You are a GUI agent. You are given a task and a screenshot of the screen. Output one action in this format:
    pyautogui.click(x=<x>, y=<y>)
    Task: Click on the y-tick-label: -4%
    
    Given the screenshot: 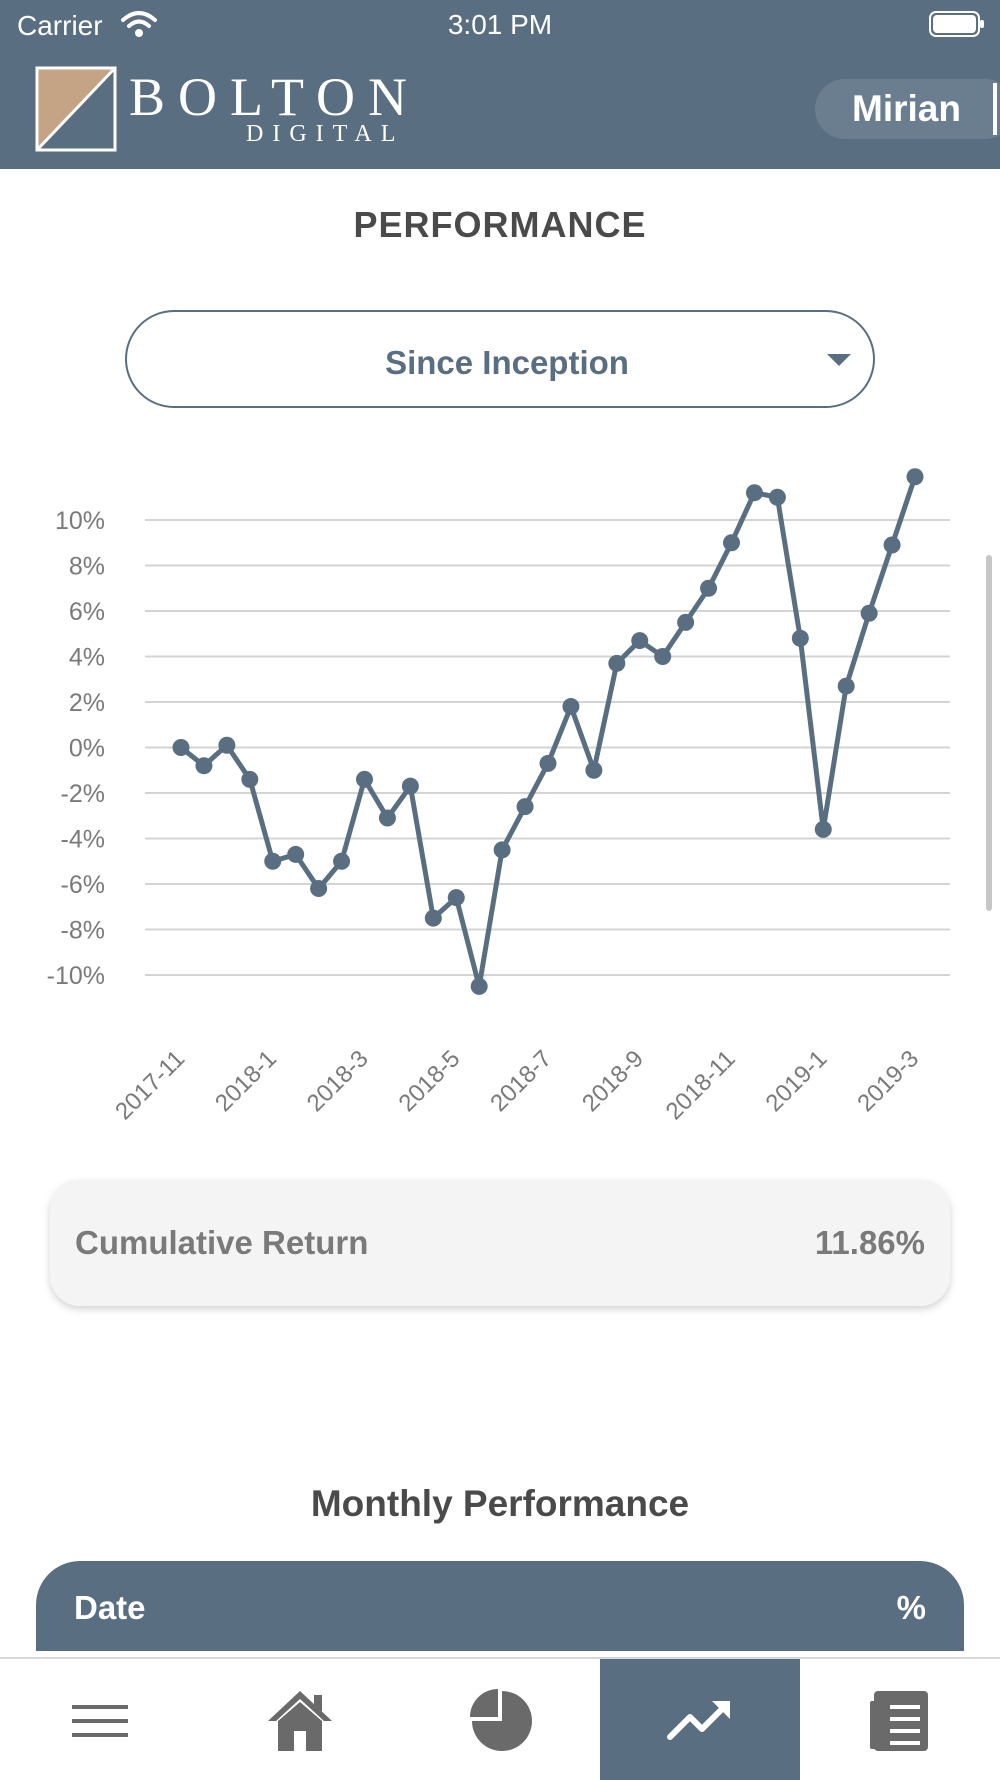 What is the action you would take?
    pyautogui.click(x=83, y=840)
    